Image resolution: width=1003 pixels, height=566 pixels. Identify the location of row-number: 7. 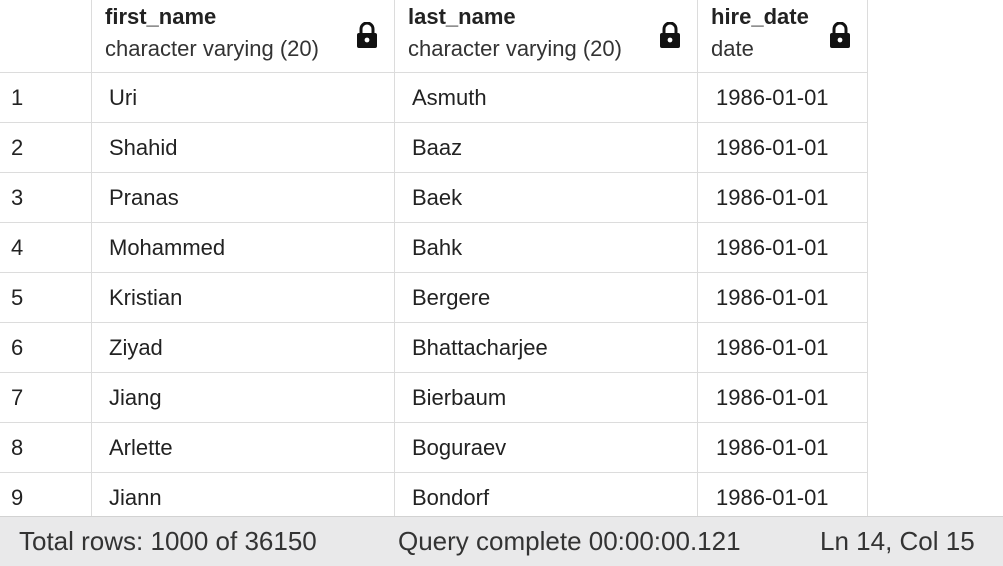
(17, 397).